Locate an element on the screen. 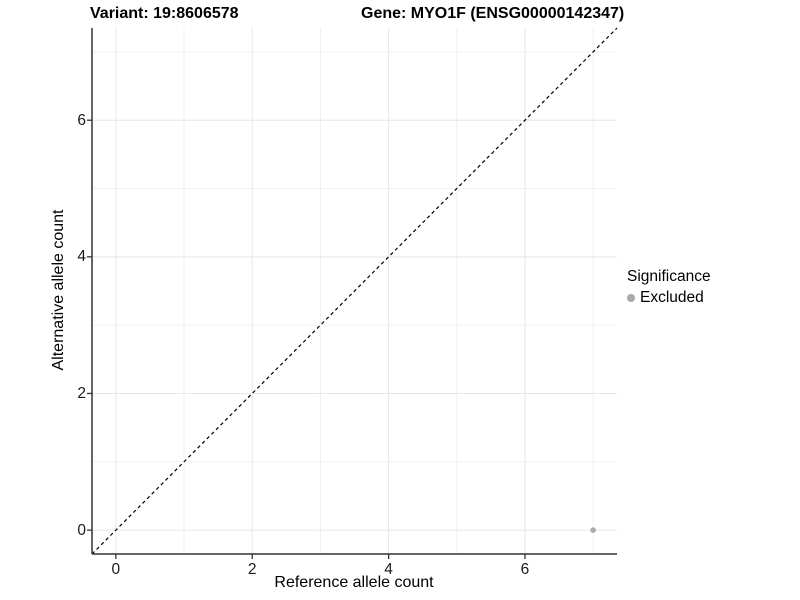 This screenshot has height=600, width=800. excluded-point-icon is located at coordinates (631, 298).